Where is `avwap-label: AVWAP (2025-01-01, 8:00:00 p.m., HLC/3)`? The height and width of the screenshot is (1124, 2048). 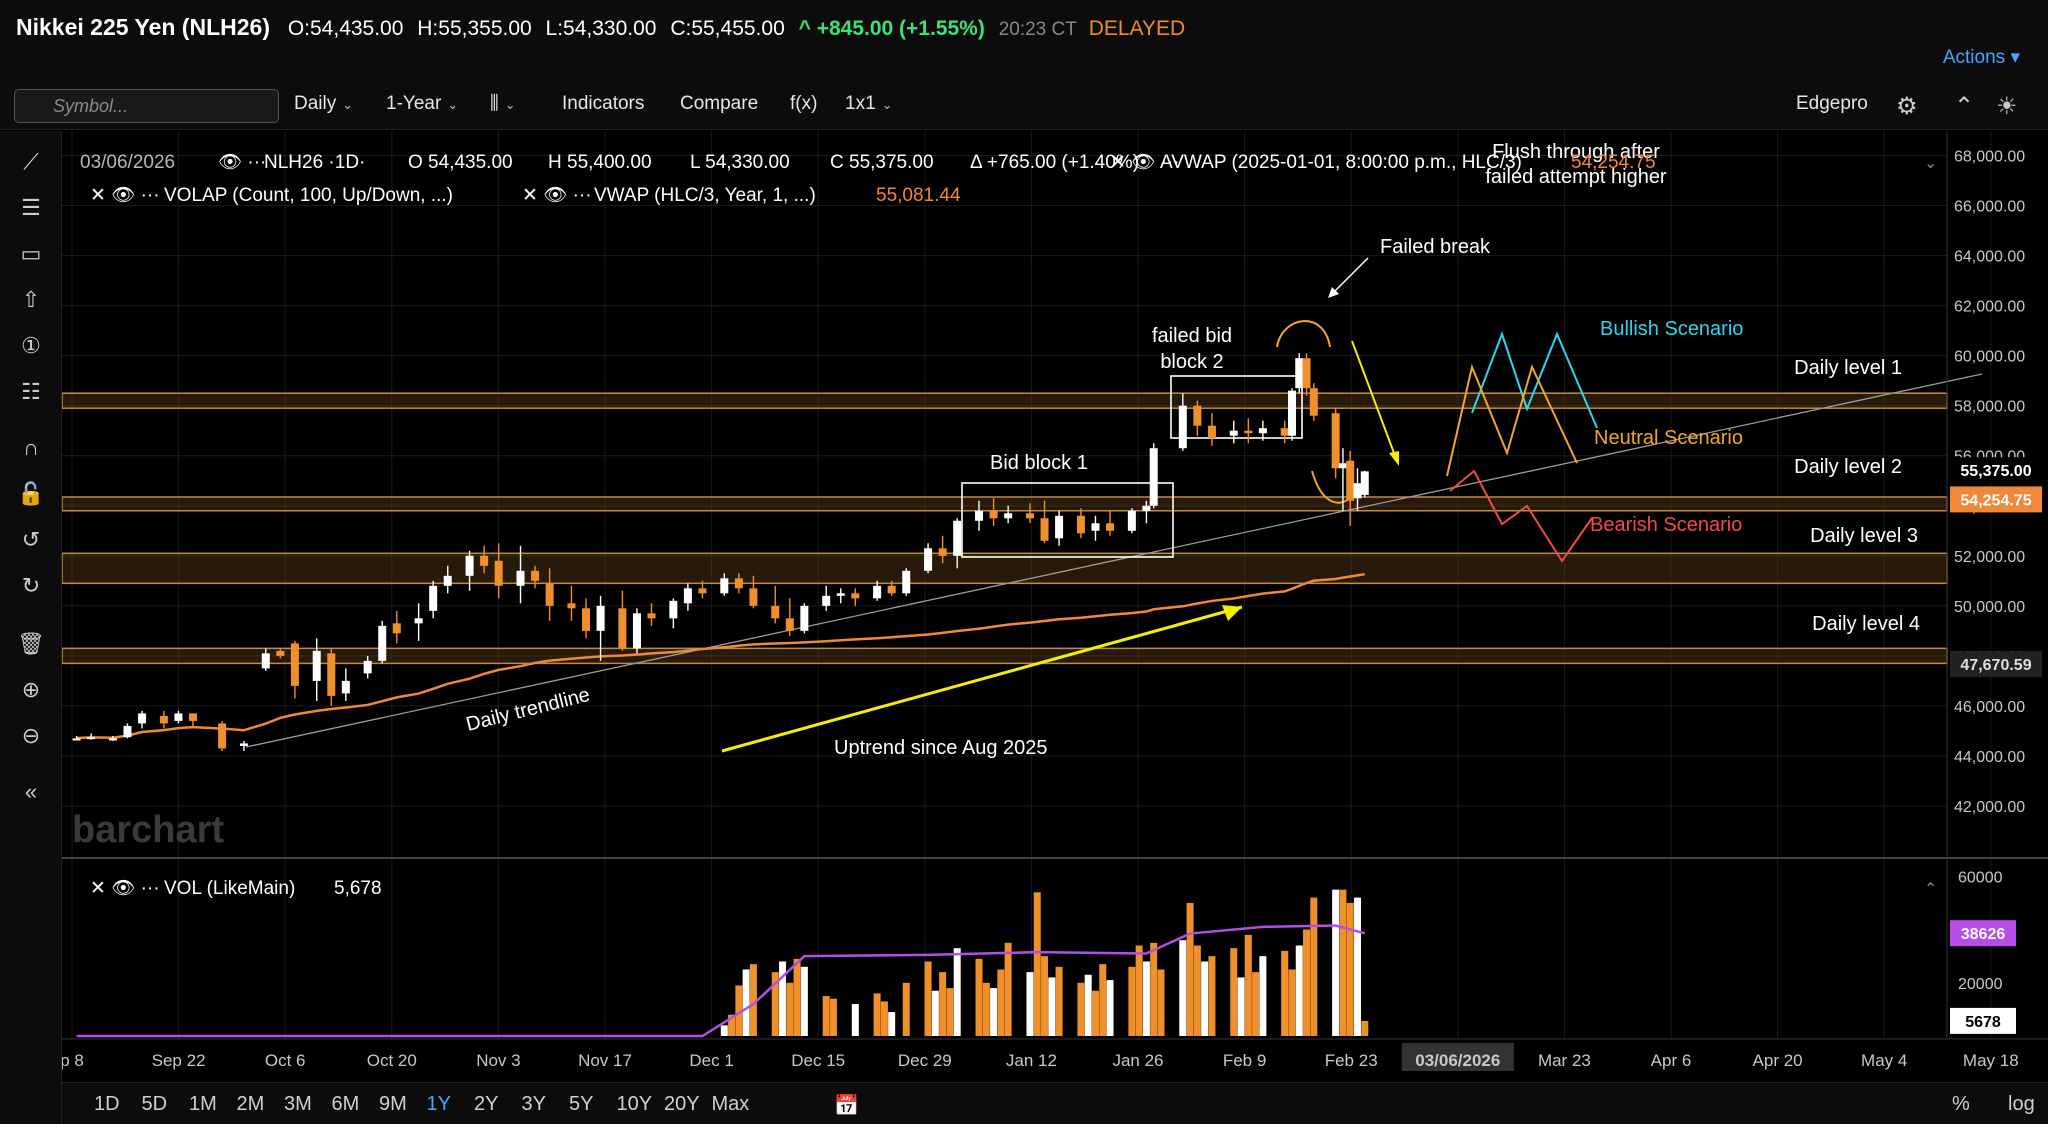
avwap-label: AVWAP (2025-01-01, 8:00:00 p.m., HLC/3) is located at coordinates (1341, 162).